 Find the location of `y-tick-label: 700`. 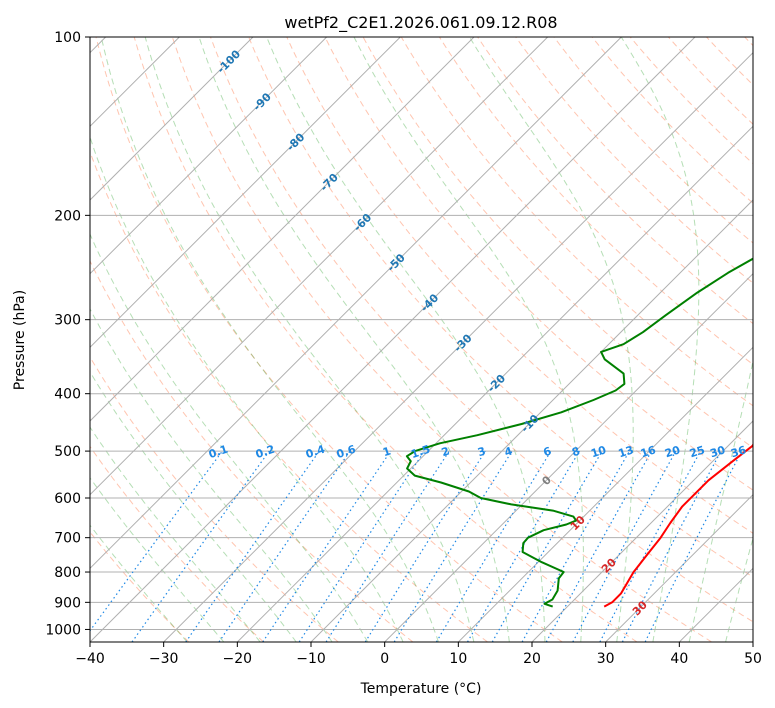

y-tick-label: 700 is located at coordinates (67, 539).